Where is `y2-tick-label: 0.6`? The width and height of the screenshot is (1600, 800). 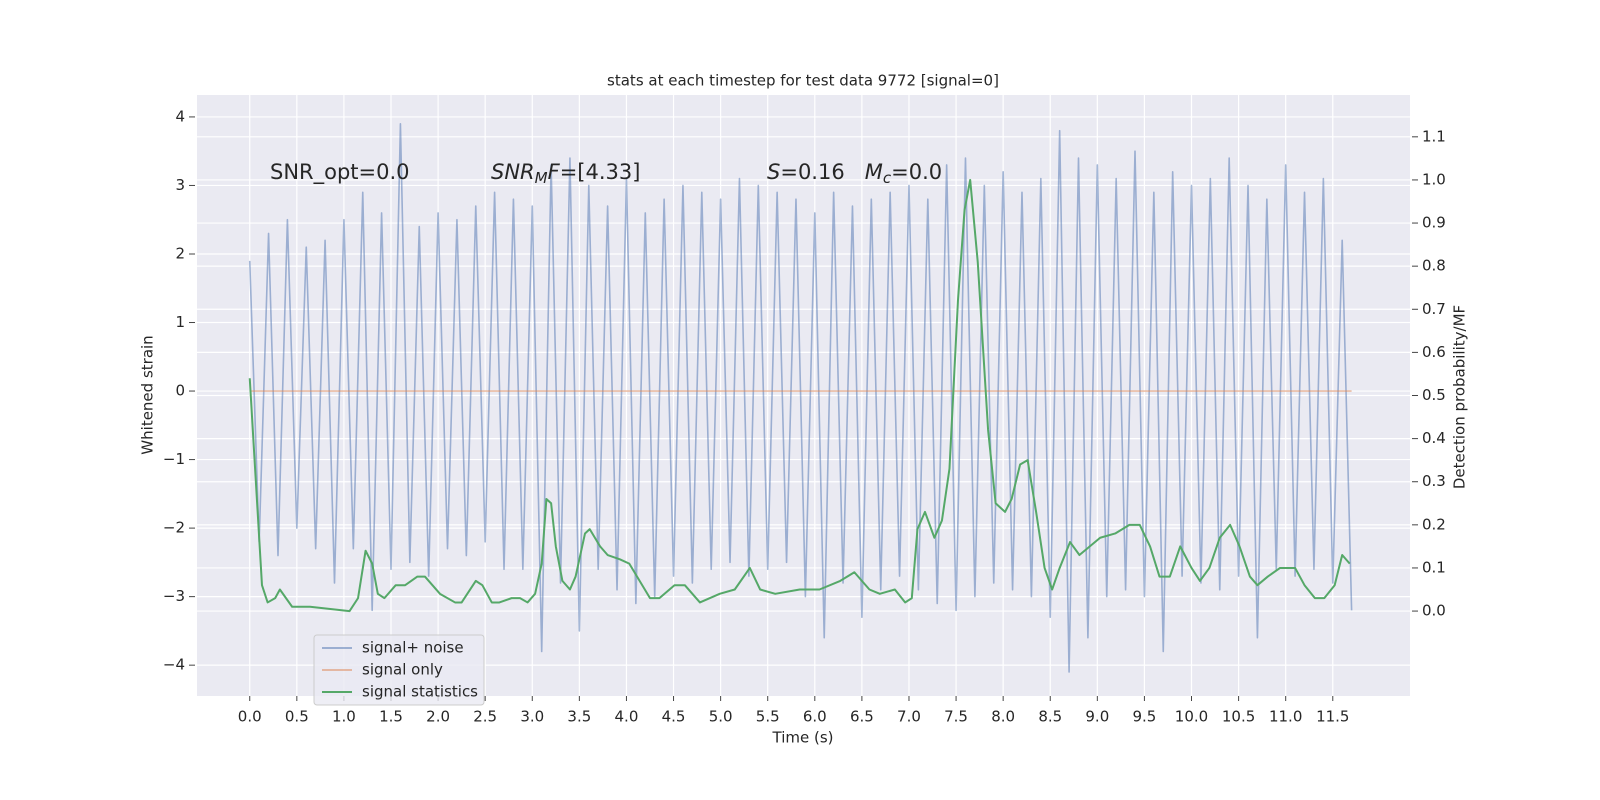 y2-tick-label: 0.6 is located at coordinates (1434, 352).